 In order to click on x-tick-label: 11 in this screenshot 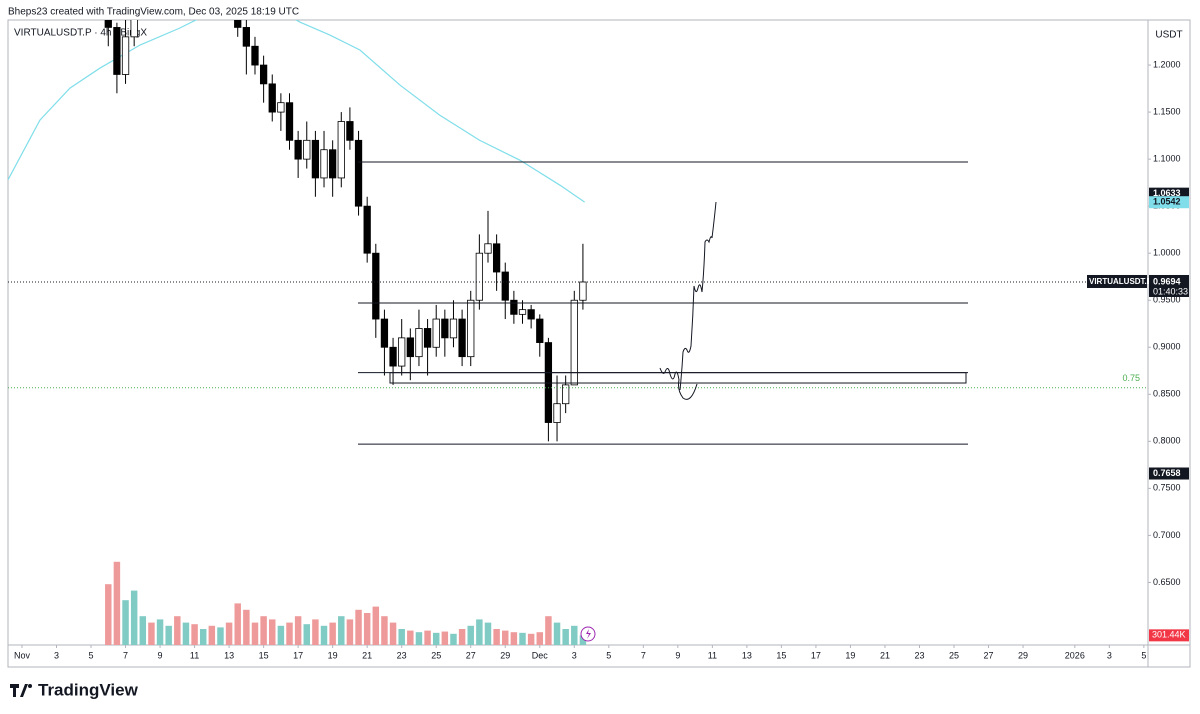, I will do `click(194, 655)`.